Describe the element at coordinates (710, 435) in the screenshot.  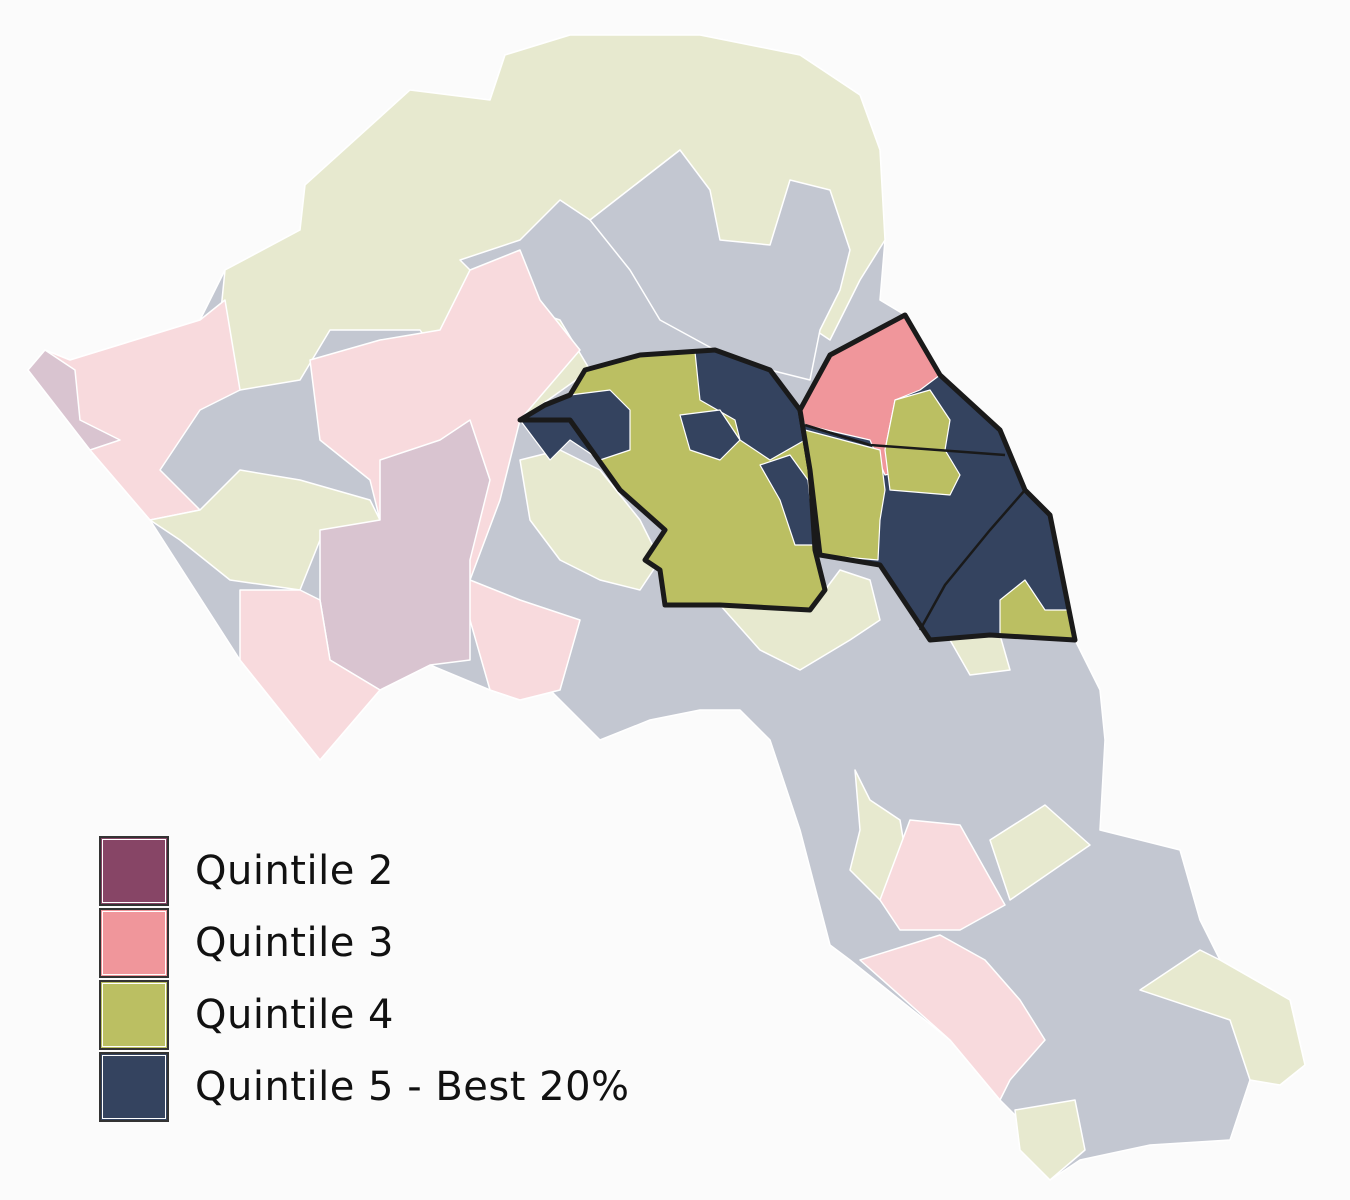
I see `area-q5` at that location.